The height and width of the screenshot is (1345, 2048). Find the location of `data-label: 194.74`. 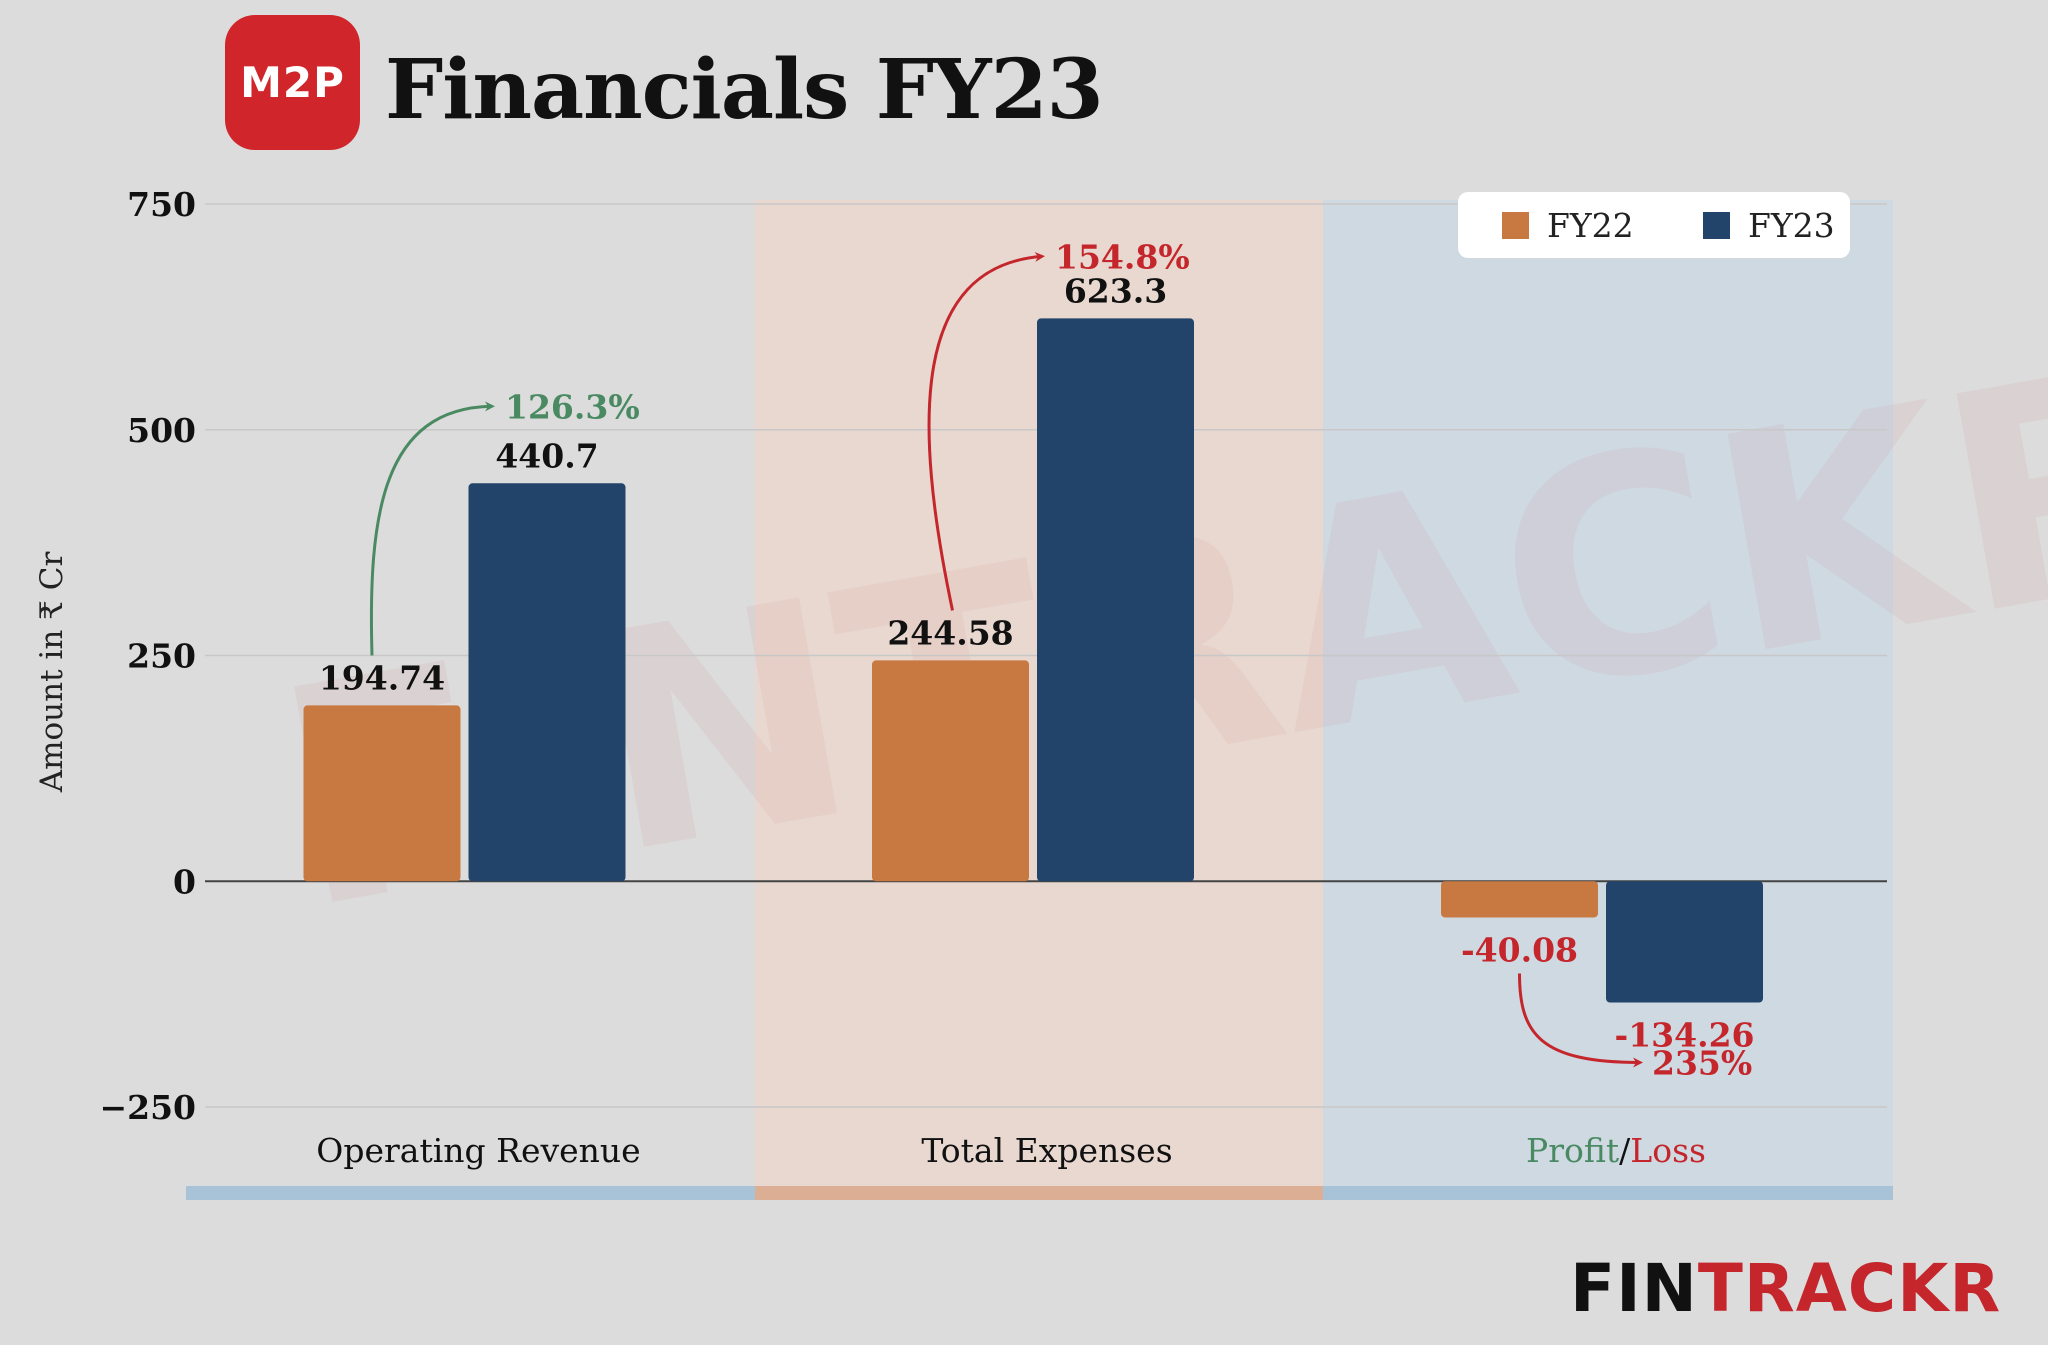

data-label: 194.74 is located at coordinates (382, 677).